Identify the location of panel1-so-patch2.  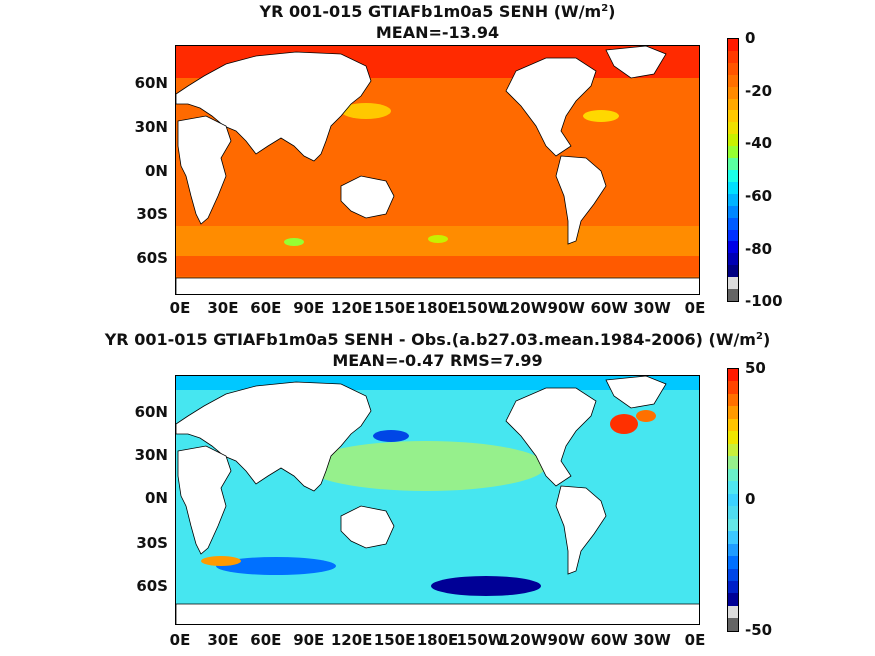
(438, 239).